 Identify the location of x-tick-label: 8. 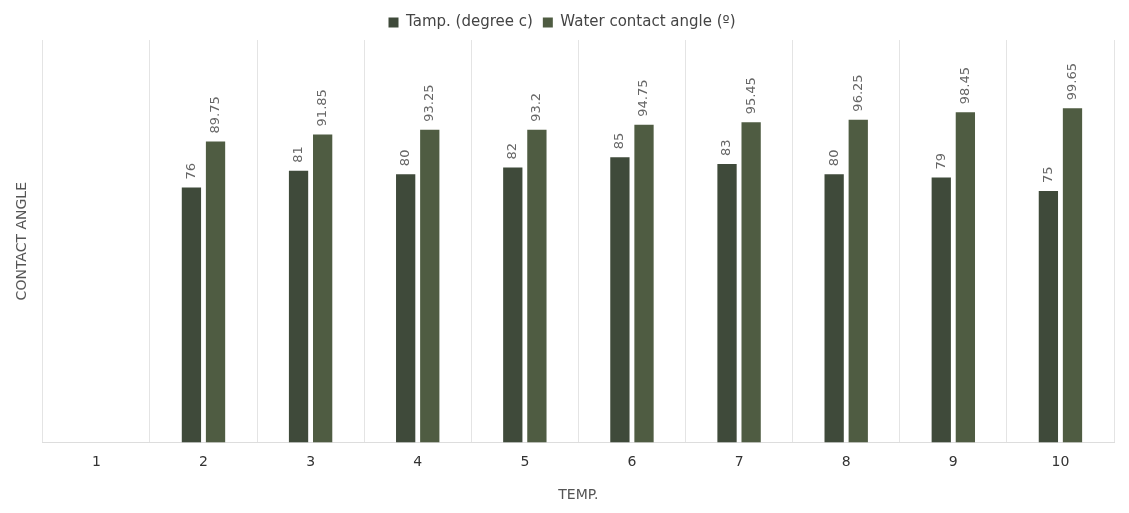
(846, 461).